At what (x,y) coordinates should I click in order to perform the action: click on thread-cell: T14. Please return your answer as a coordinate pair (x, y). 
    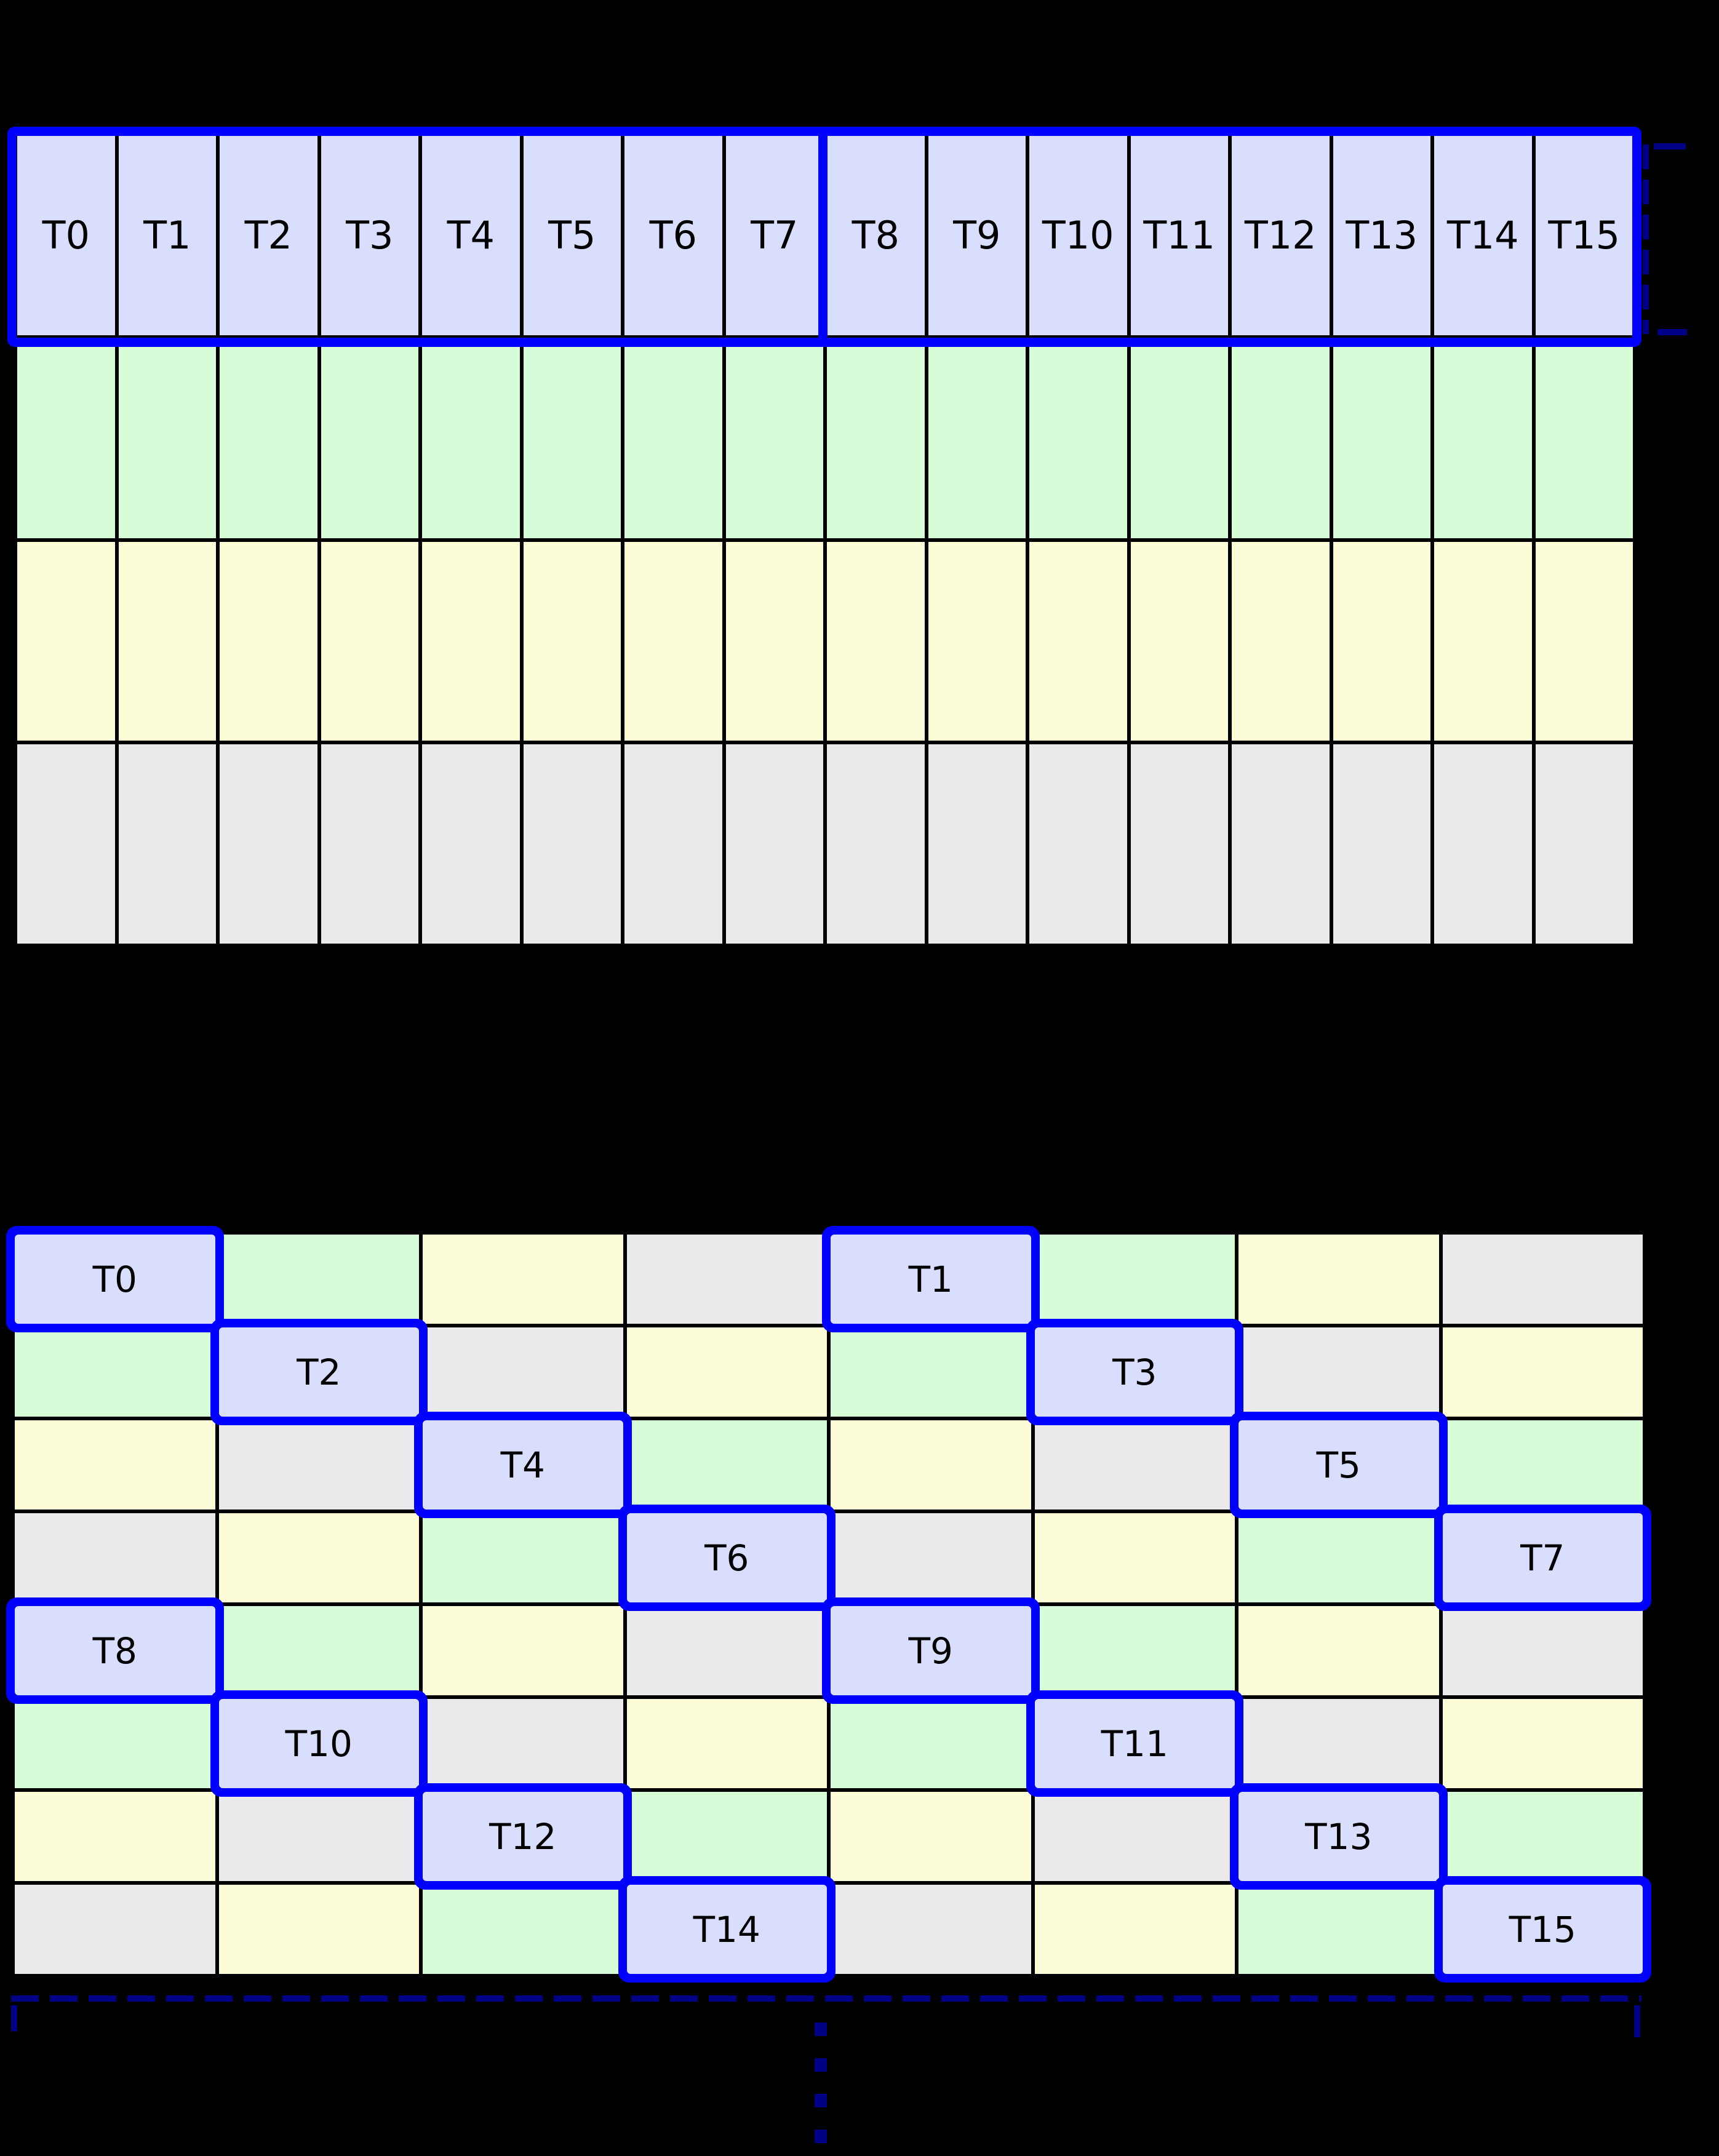
    Looking at the image, I should click on (1483, 235).